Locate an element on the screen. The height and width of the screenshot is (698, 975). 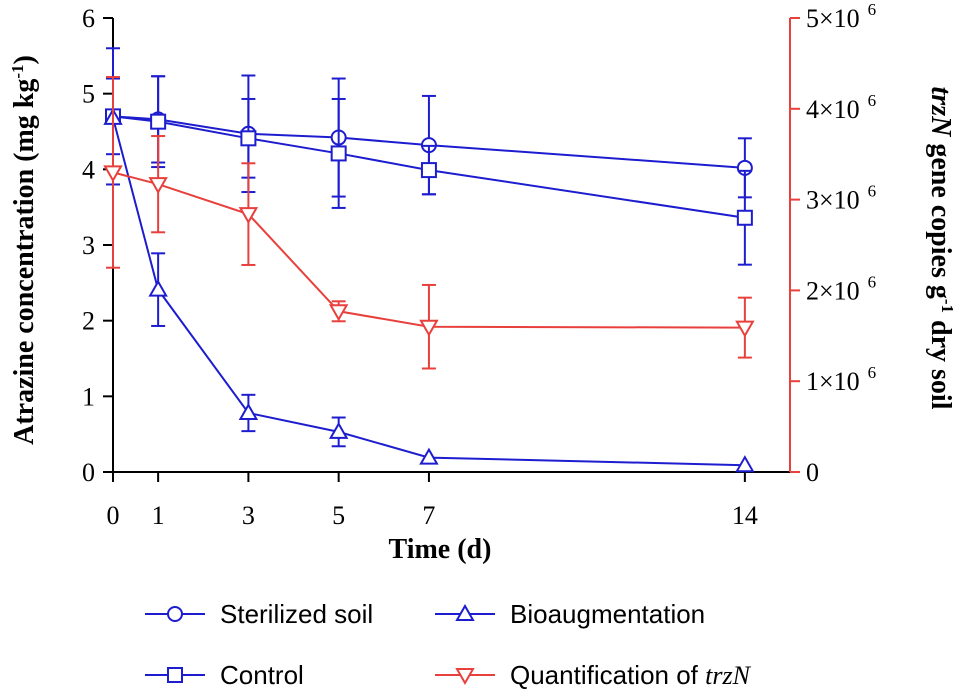
y-right-tick-label: 1×10 6 is located at coordinates (841, 379).